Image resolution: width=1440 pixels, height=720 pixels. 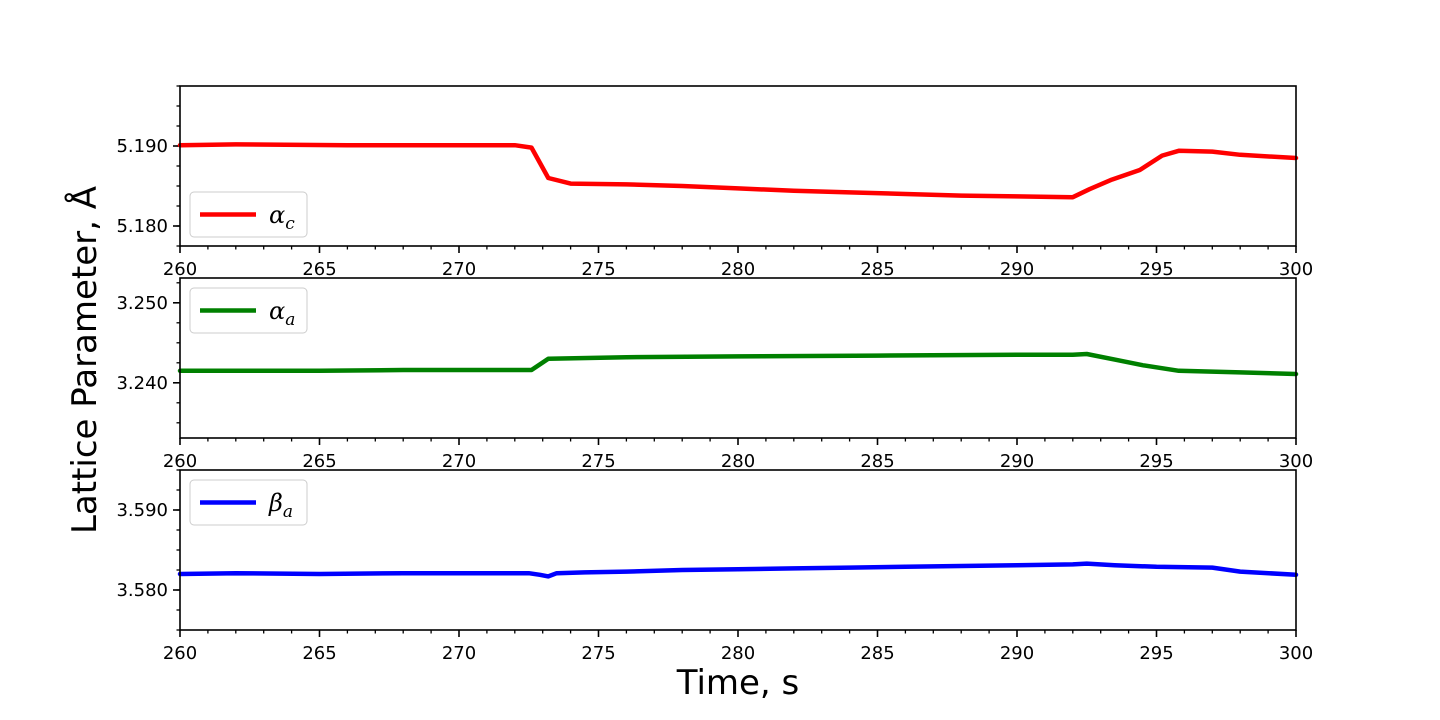 I want to click on y-tick-label: 5.180, so click(x=142, y=226).